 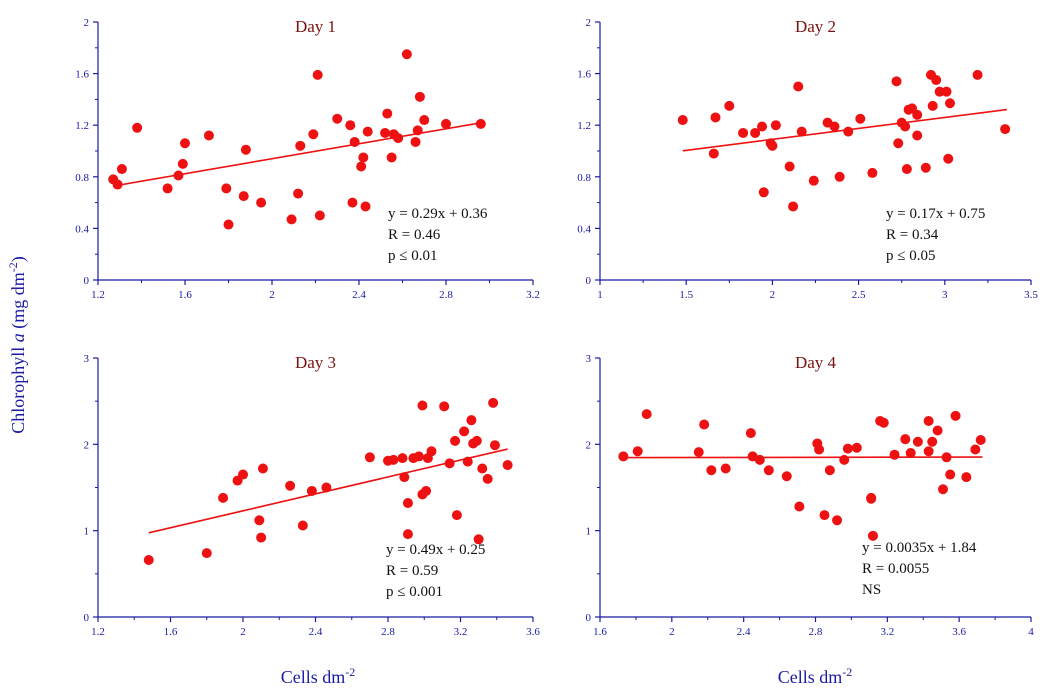 I want to click on stat-annotation: R = 0.34, so click(x=912, y=235).